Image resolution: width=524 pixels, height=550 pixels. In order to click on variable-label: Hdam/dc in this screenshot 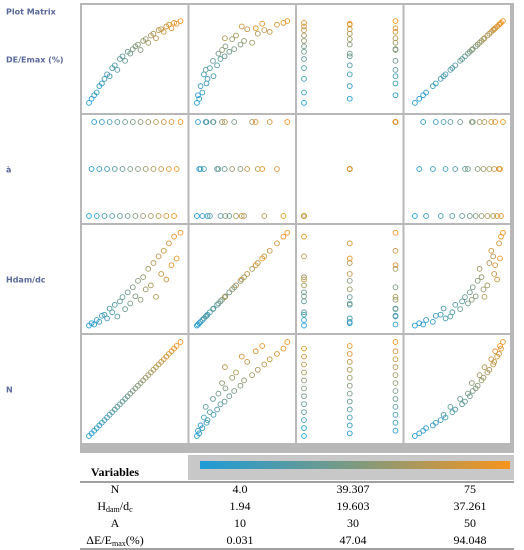, I will do `click(115, 506)`.